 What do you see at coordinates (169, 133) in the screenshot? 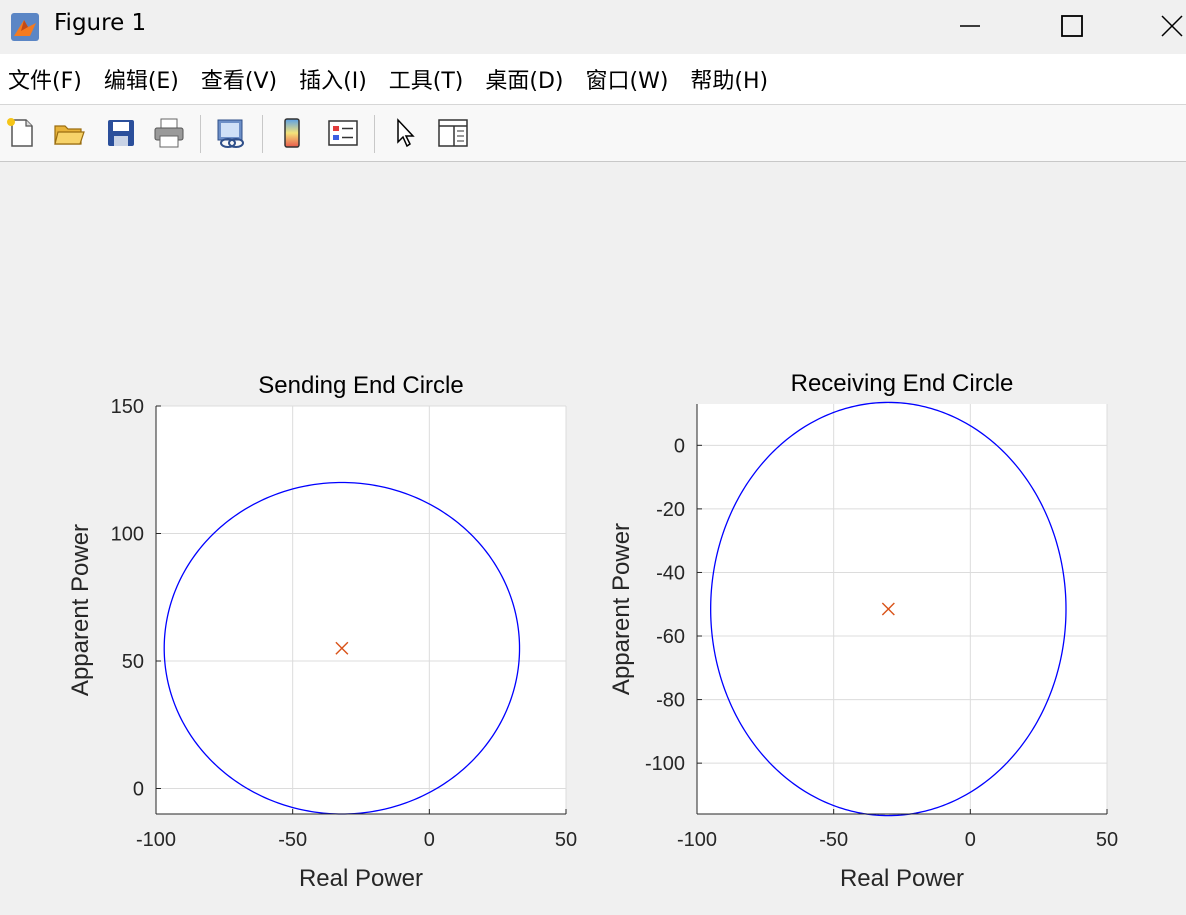
I see `print-icon` at bounding box center [169, 133].